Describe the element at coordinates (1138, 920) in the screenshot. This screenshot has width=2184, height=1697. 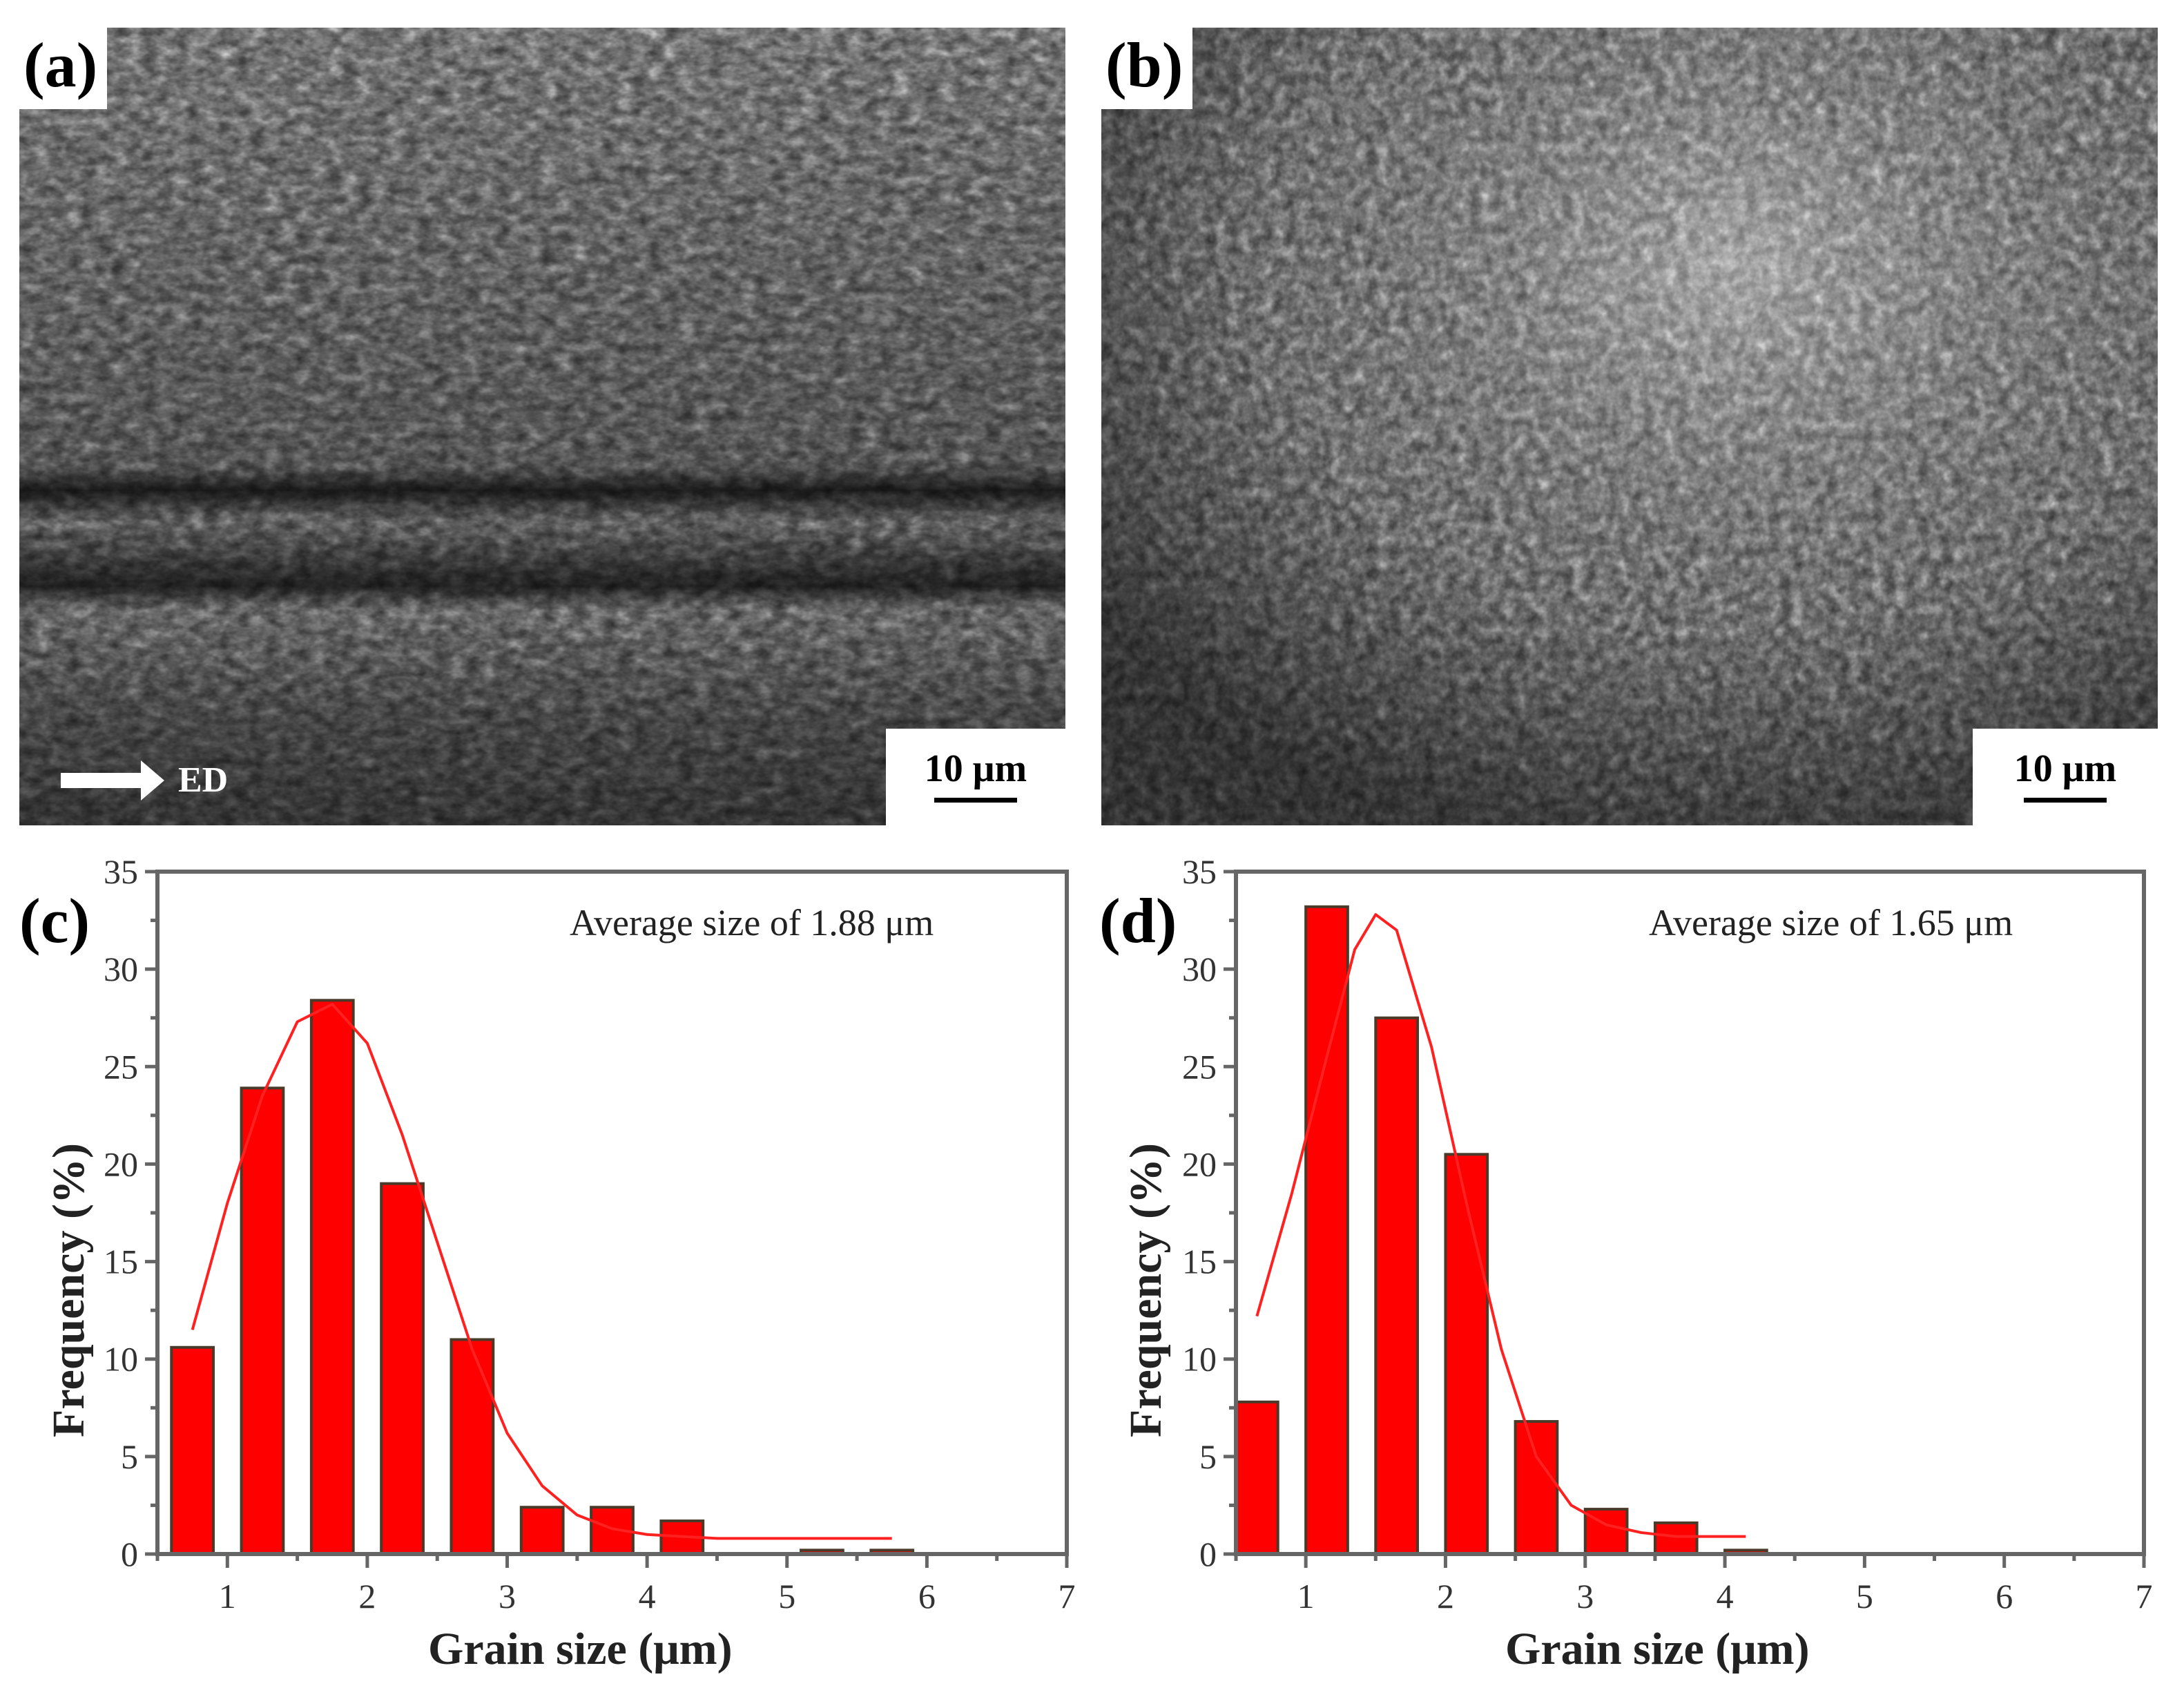
I see `panel-label-d: (d)` at that location.